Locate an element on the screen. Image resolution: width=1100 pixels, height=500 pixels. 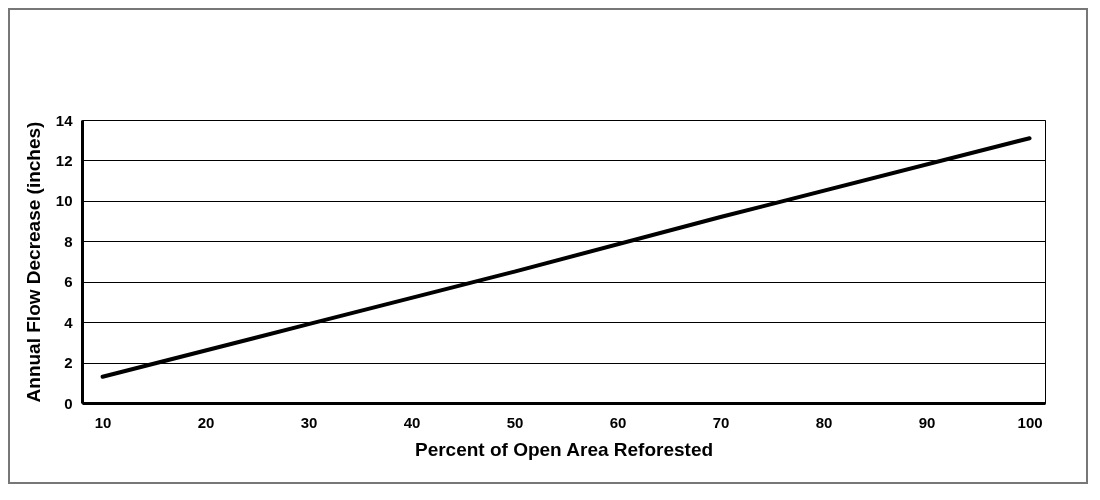
y-tick-label: 6 is located at coordinates (68, 282).